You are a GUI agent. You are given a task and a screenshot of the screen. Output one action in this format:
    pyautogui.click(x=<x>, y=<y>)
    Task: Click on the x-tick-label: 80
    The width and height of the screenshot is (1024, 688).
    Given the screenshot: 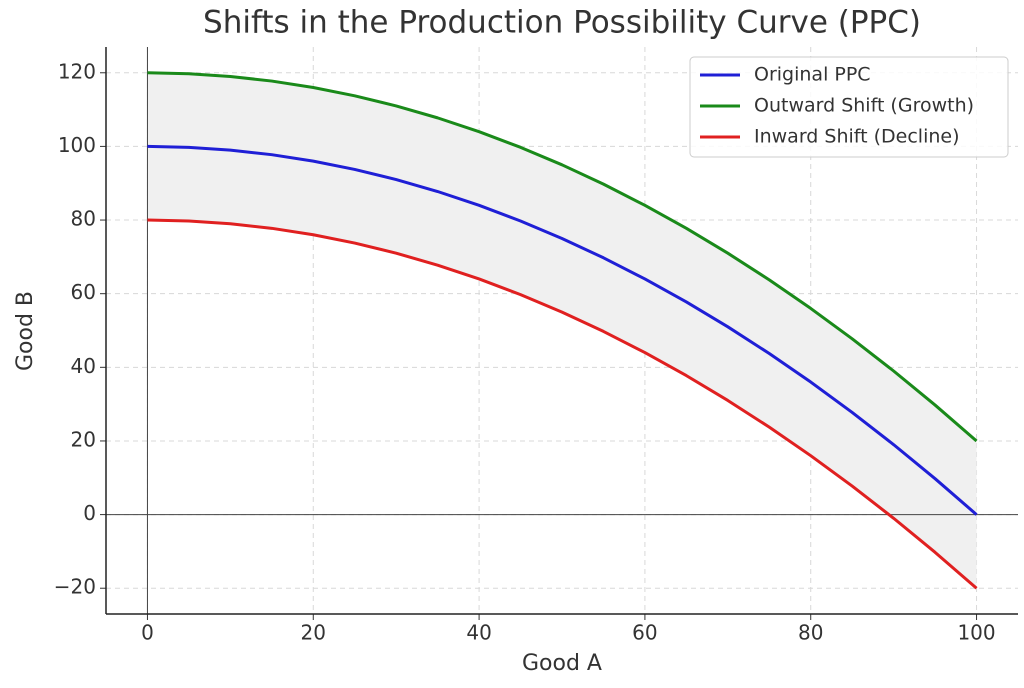 What is the action you would take?
    pyautogui.click(x=810, y=633)
    